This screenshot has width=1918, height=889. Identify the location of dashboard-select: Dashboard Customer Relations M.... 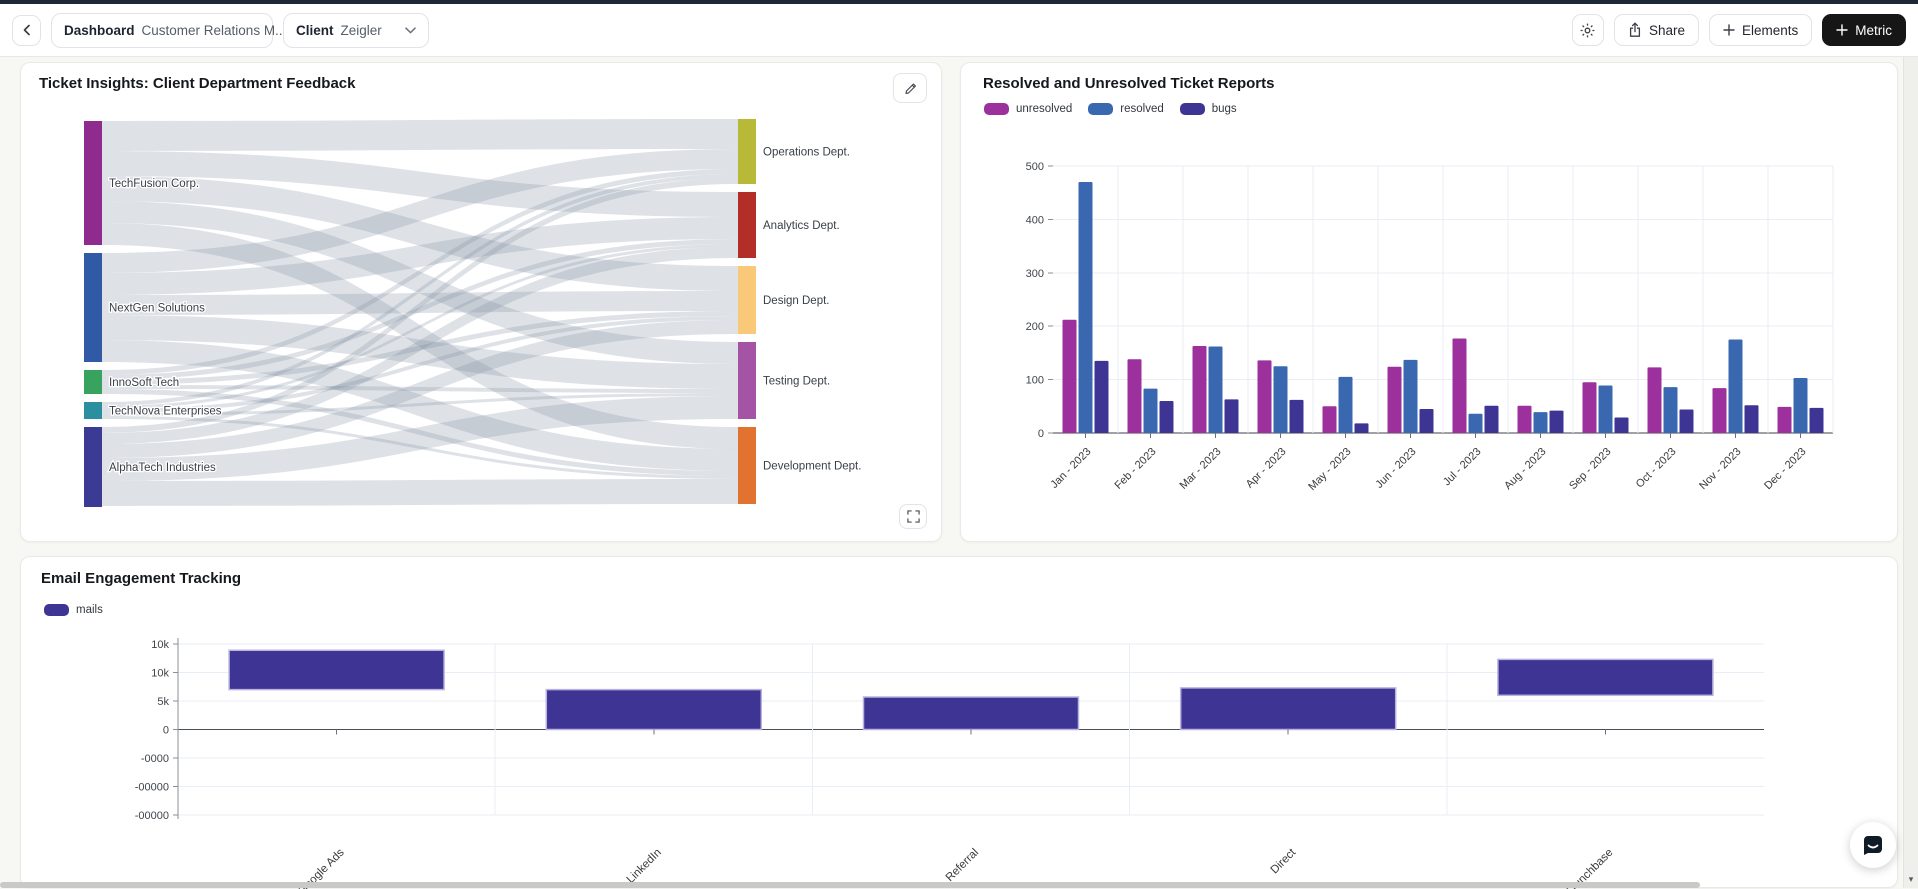
(178, 30).